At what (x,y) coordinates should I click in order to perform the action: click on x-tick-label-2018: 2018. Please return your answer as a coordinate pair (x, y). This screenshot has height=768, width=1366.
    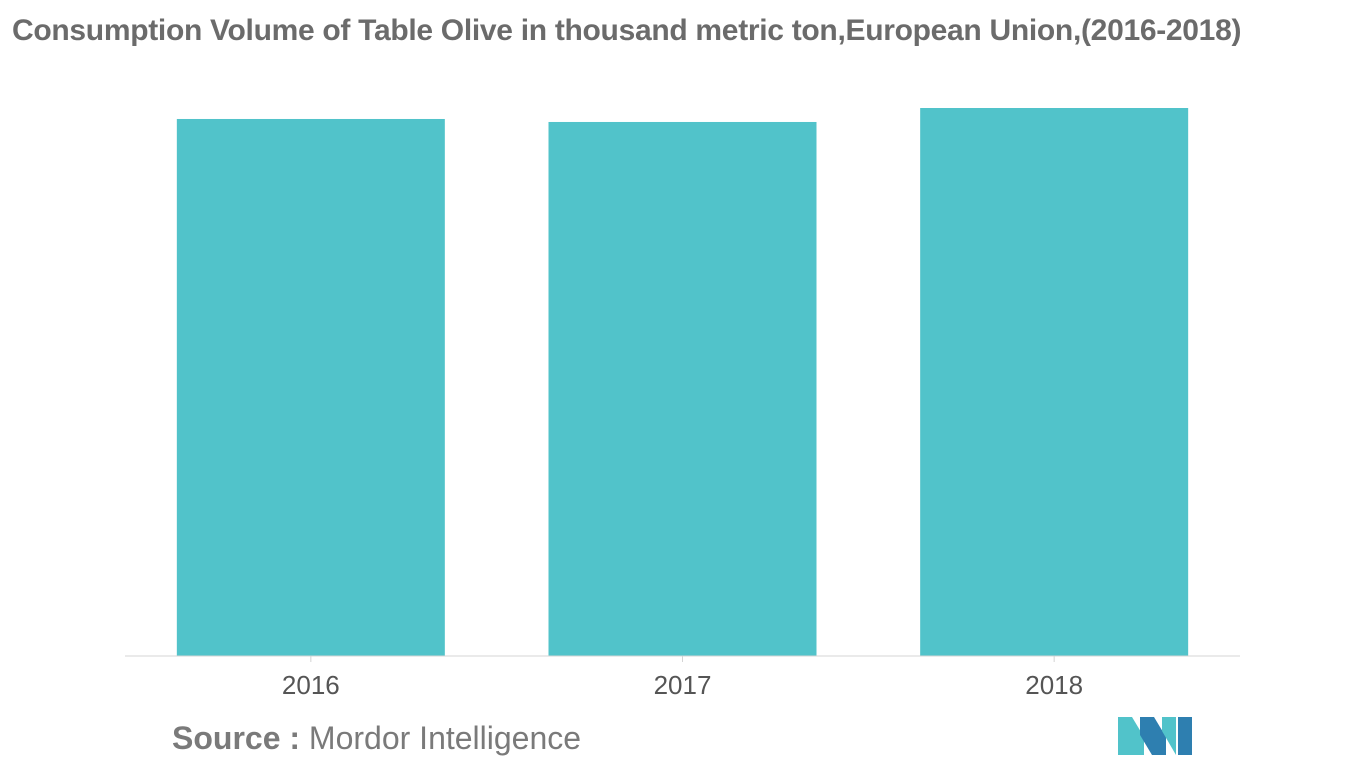
    Looking at the image, I should click on (1054, 685).